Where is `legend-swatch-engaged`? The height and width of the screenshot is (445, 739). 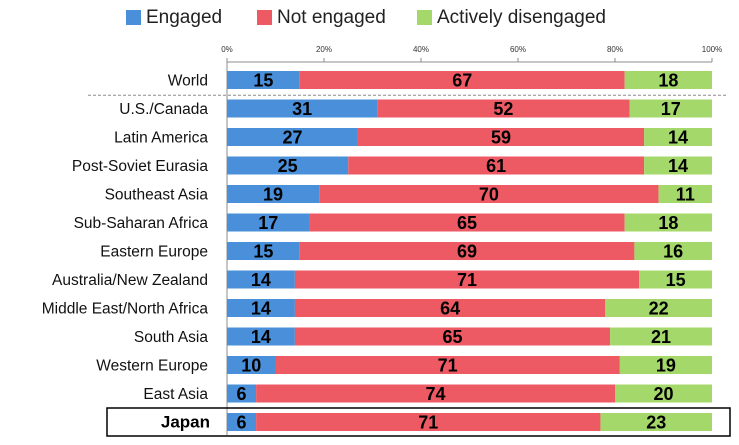
legend-swatch-engaged is located at coordinates (133, 17).